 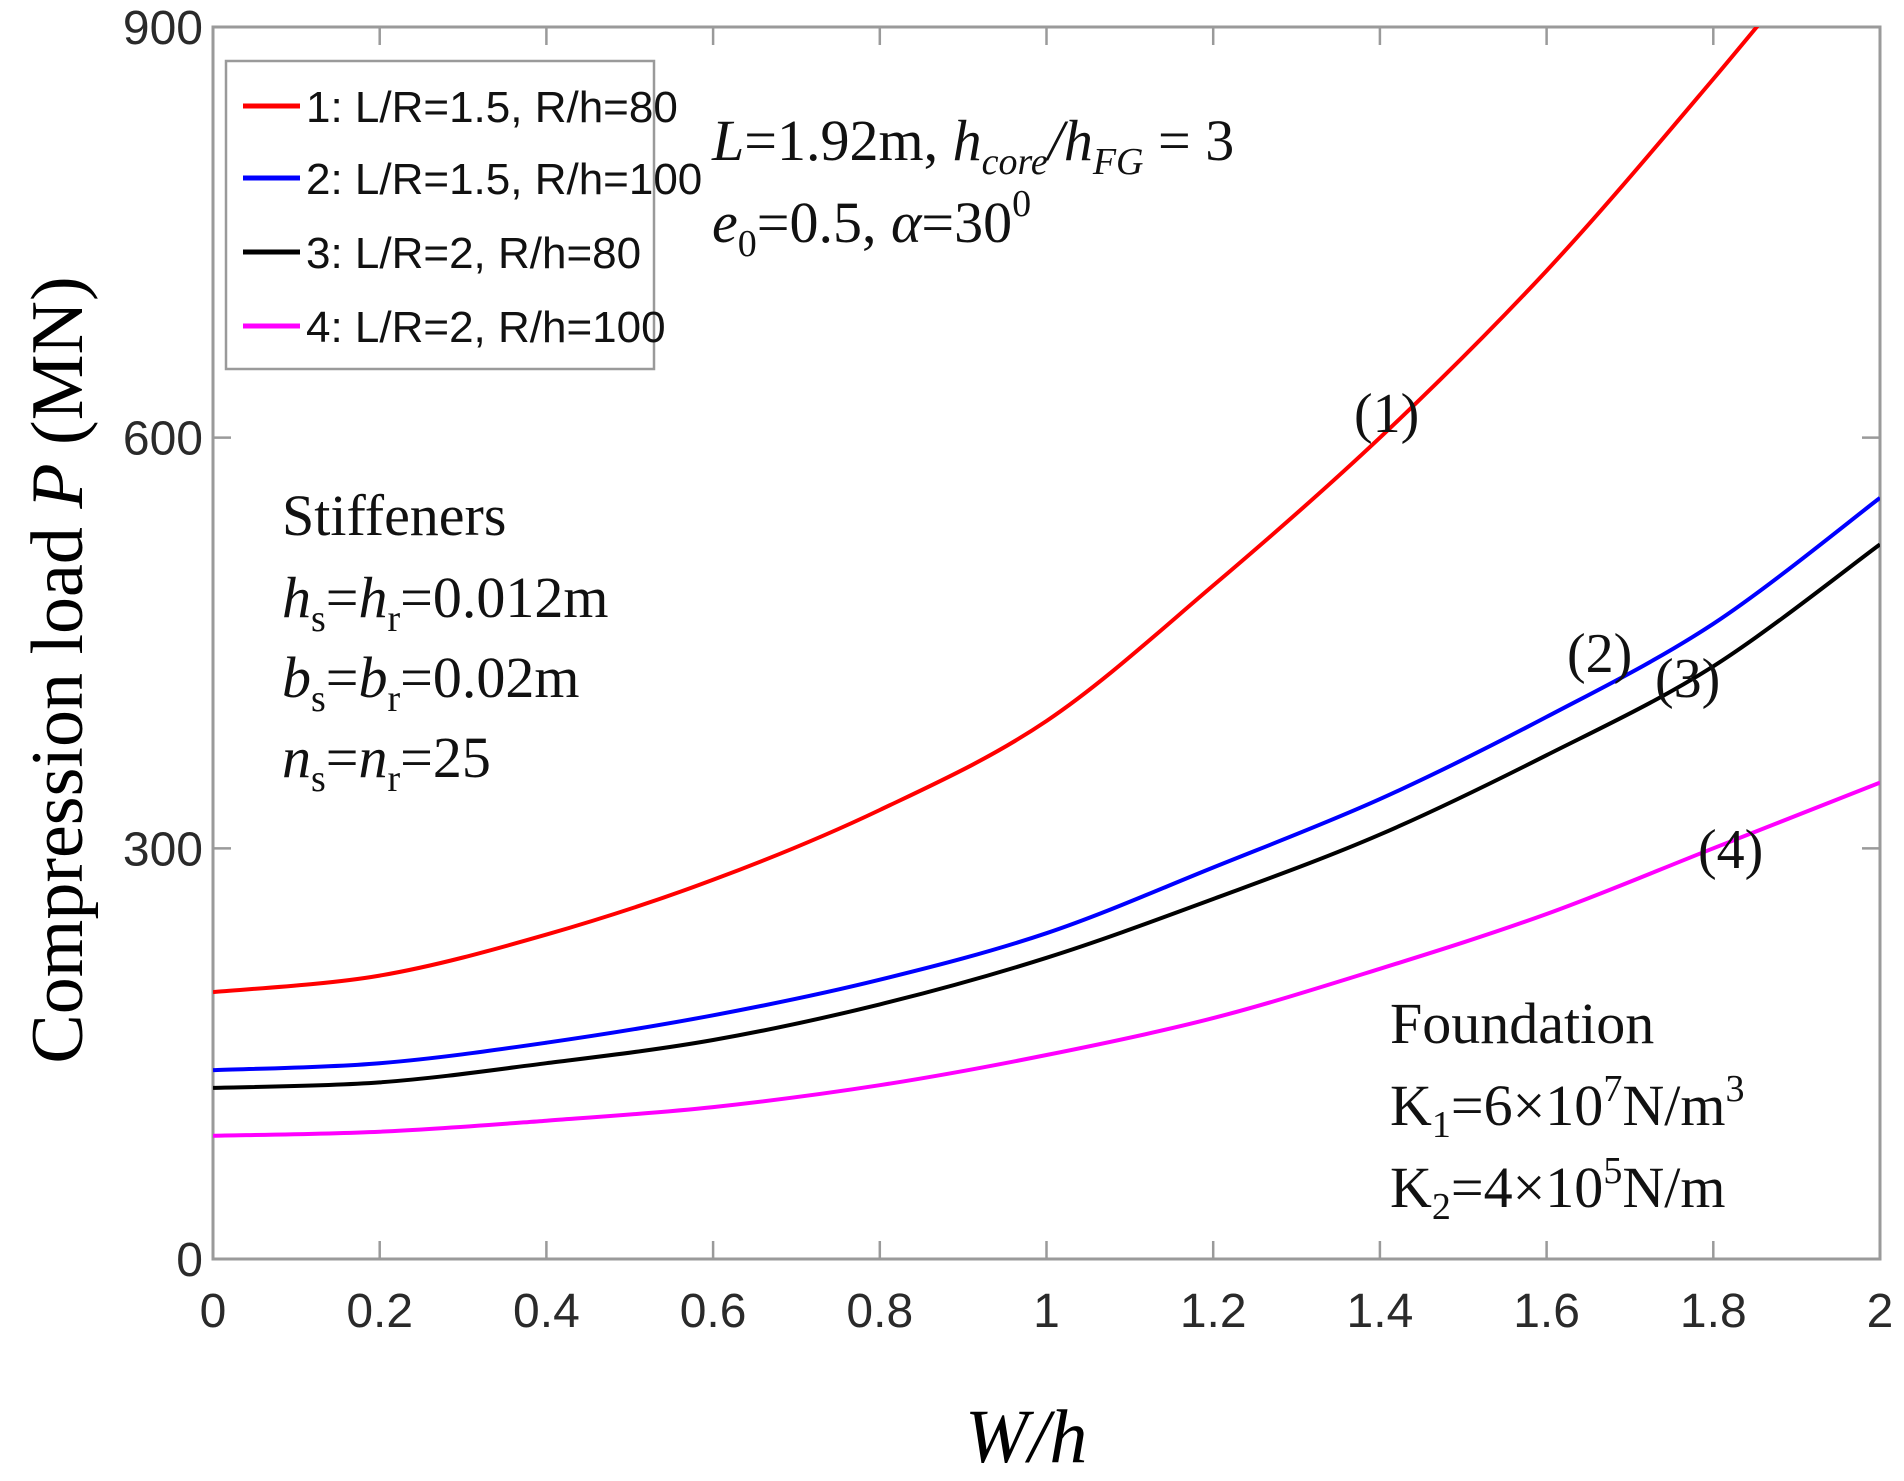 What do you see at coordinates (394, 515) in the screenshot?
I see `stiffeners-title: Stiffeners` at bounding box center [394, 515].